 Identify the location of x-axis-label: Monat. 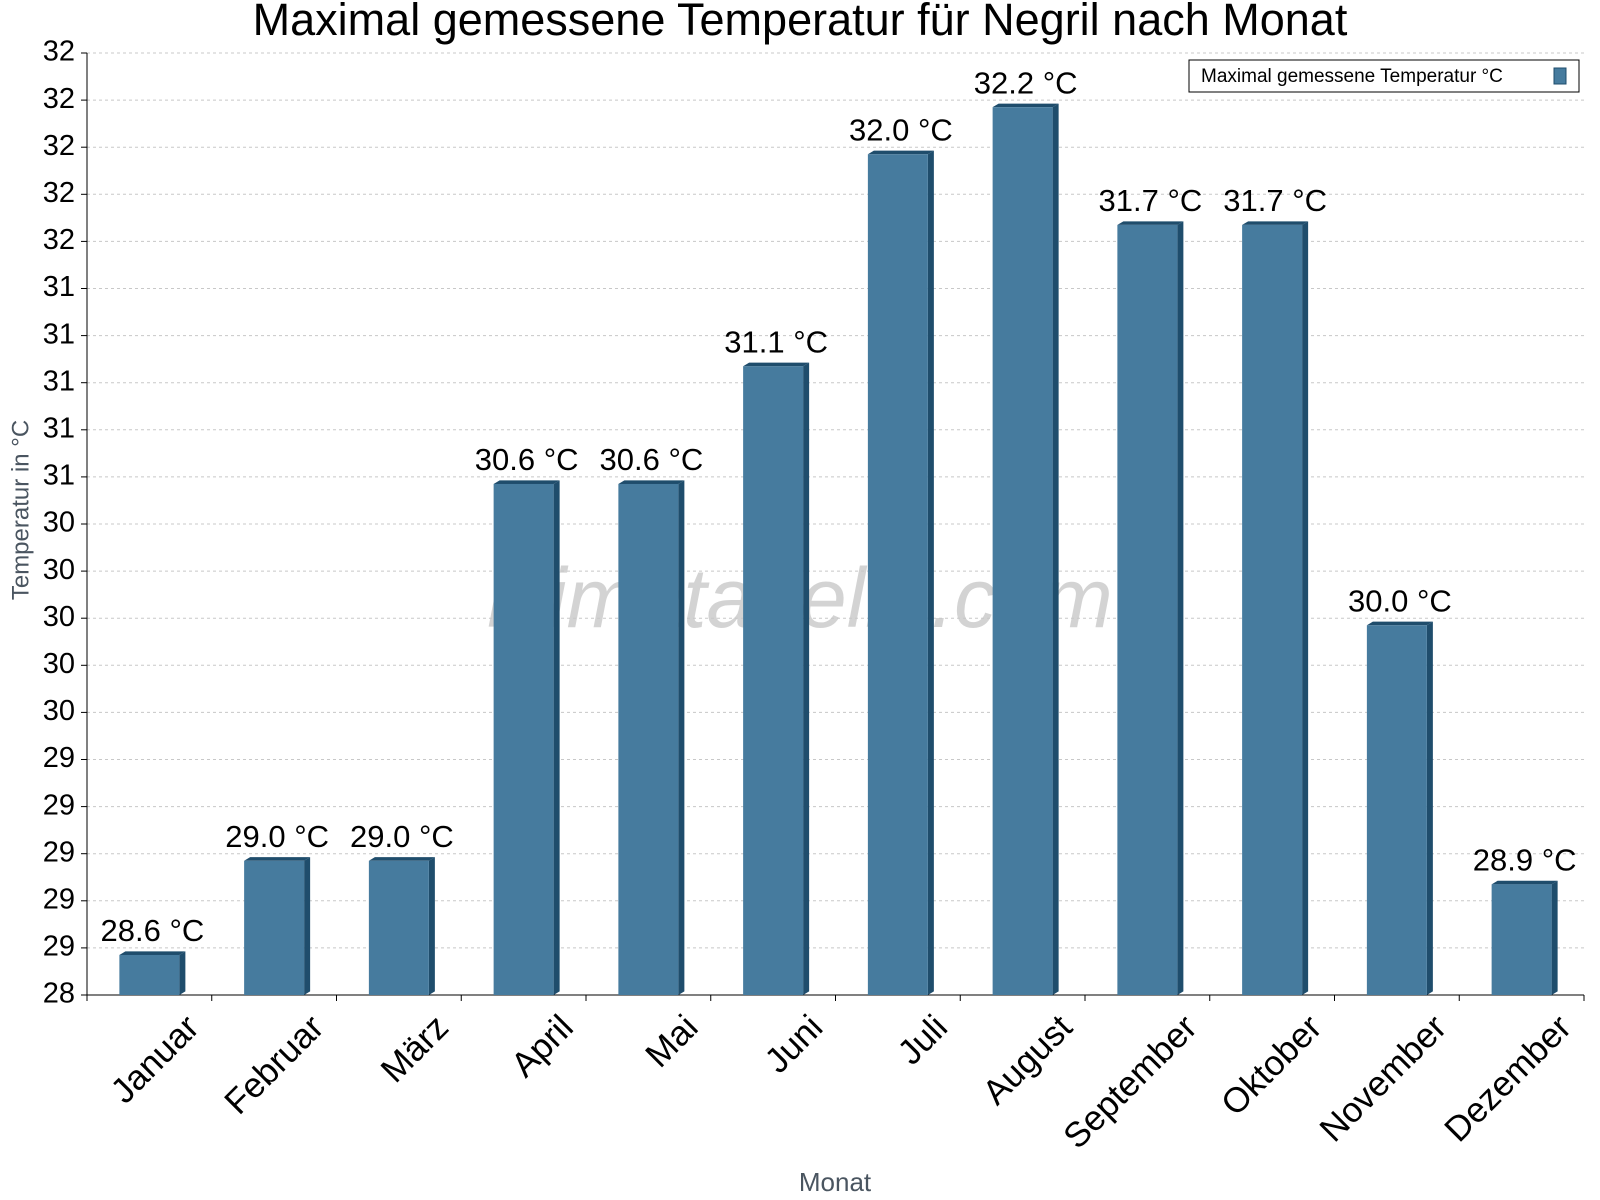
(835, 1182).